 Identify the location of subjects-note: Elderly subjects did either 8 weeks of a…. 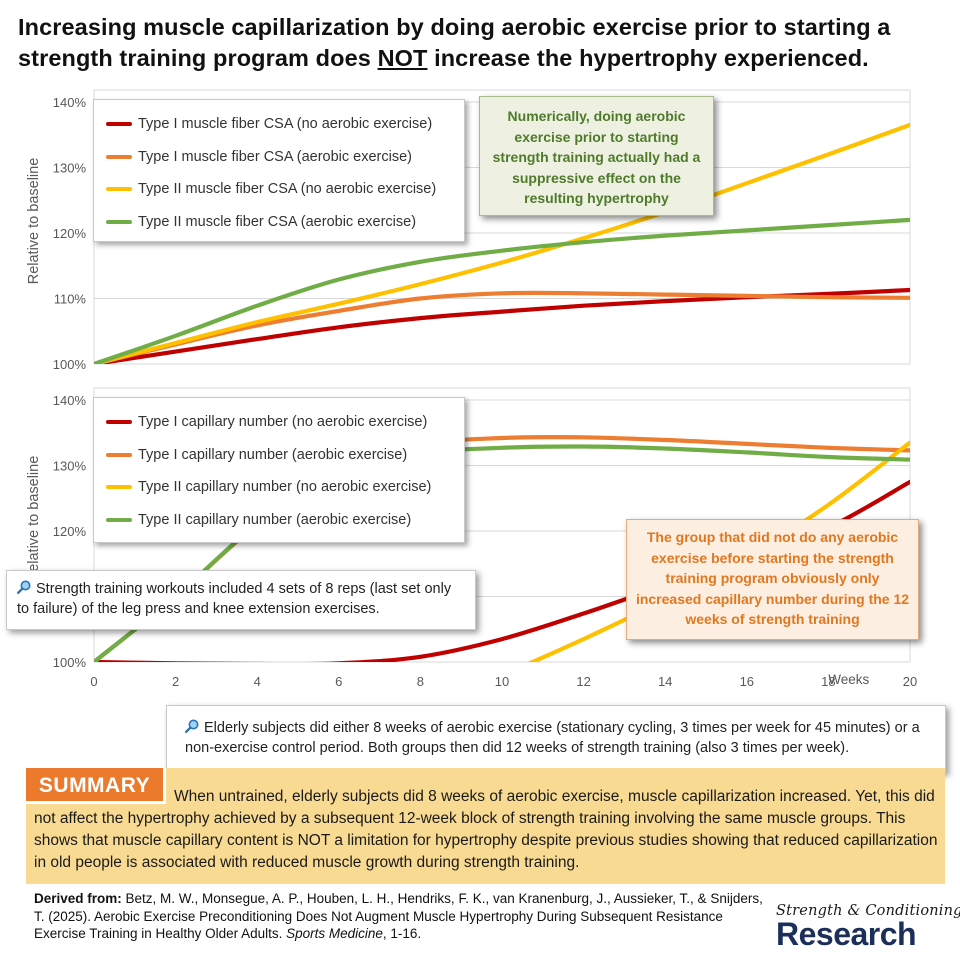
(556, 739).